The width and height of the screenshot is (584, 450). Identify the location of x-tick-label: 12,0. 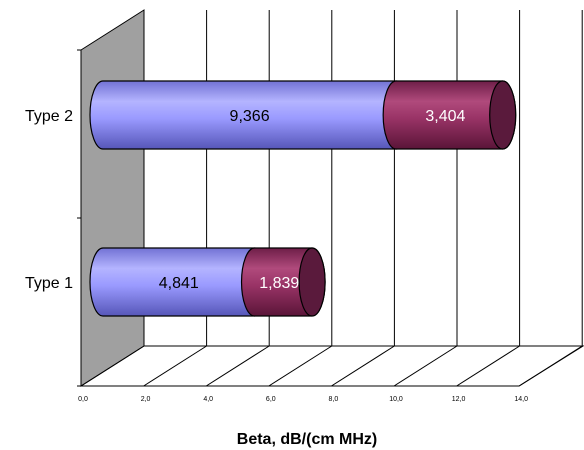
(459, 399).